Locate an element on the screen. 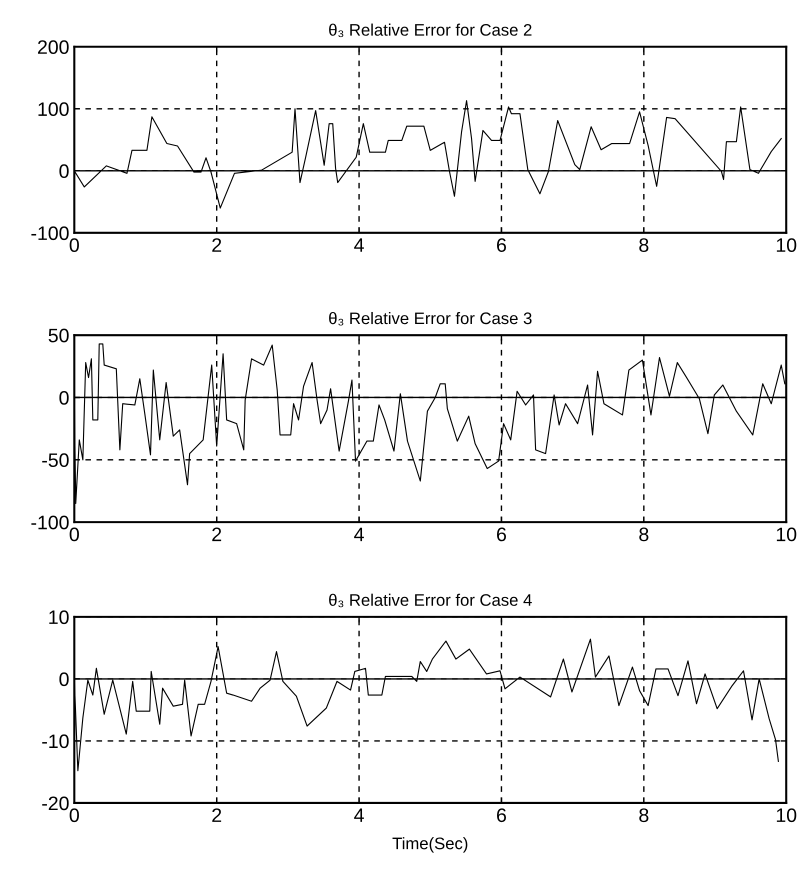 The width and height of the screenshot is (799, 882). y-tick-label: 100 is located at coordinates (53, 109).